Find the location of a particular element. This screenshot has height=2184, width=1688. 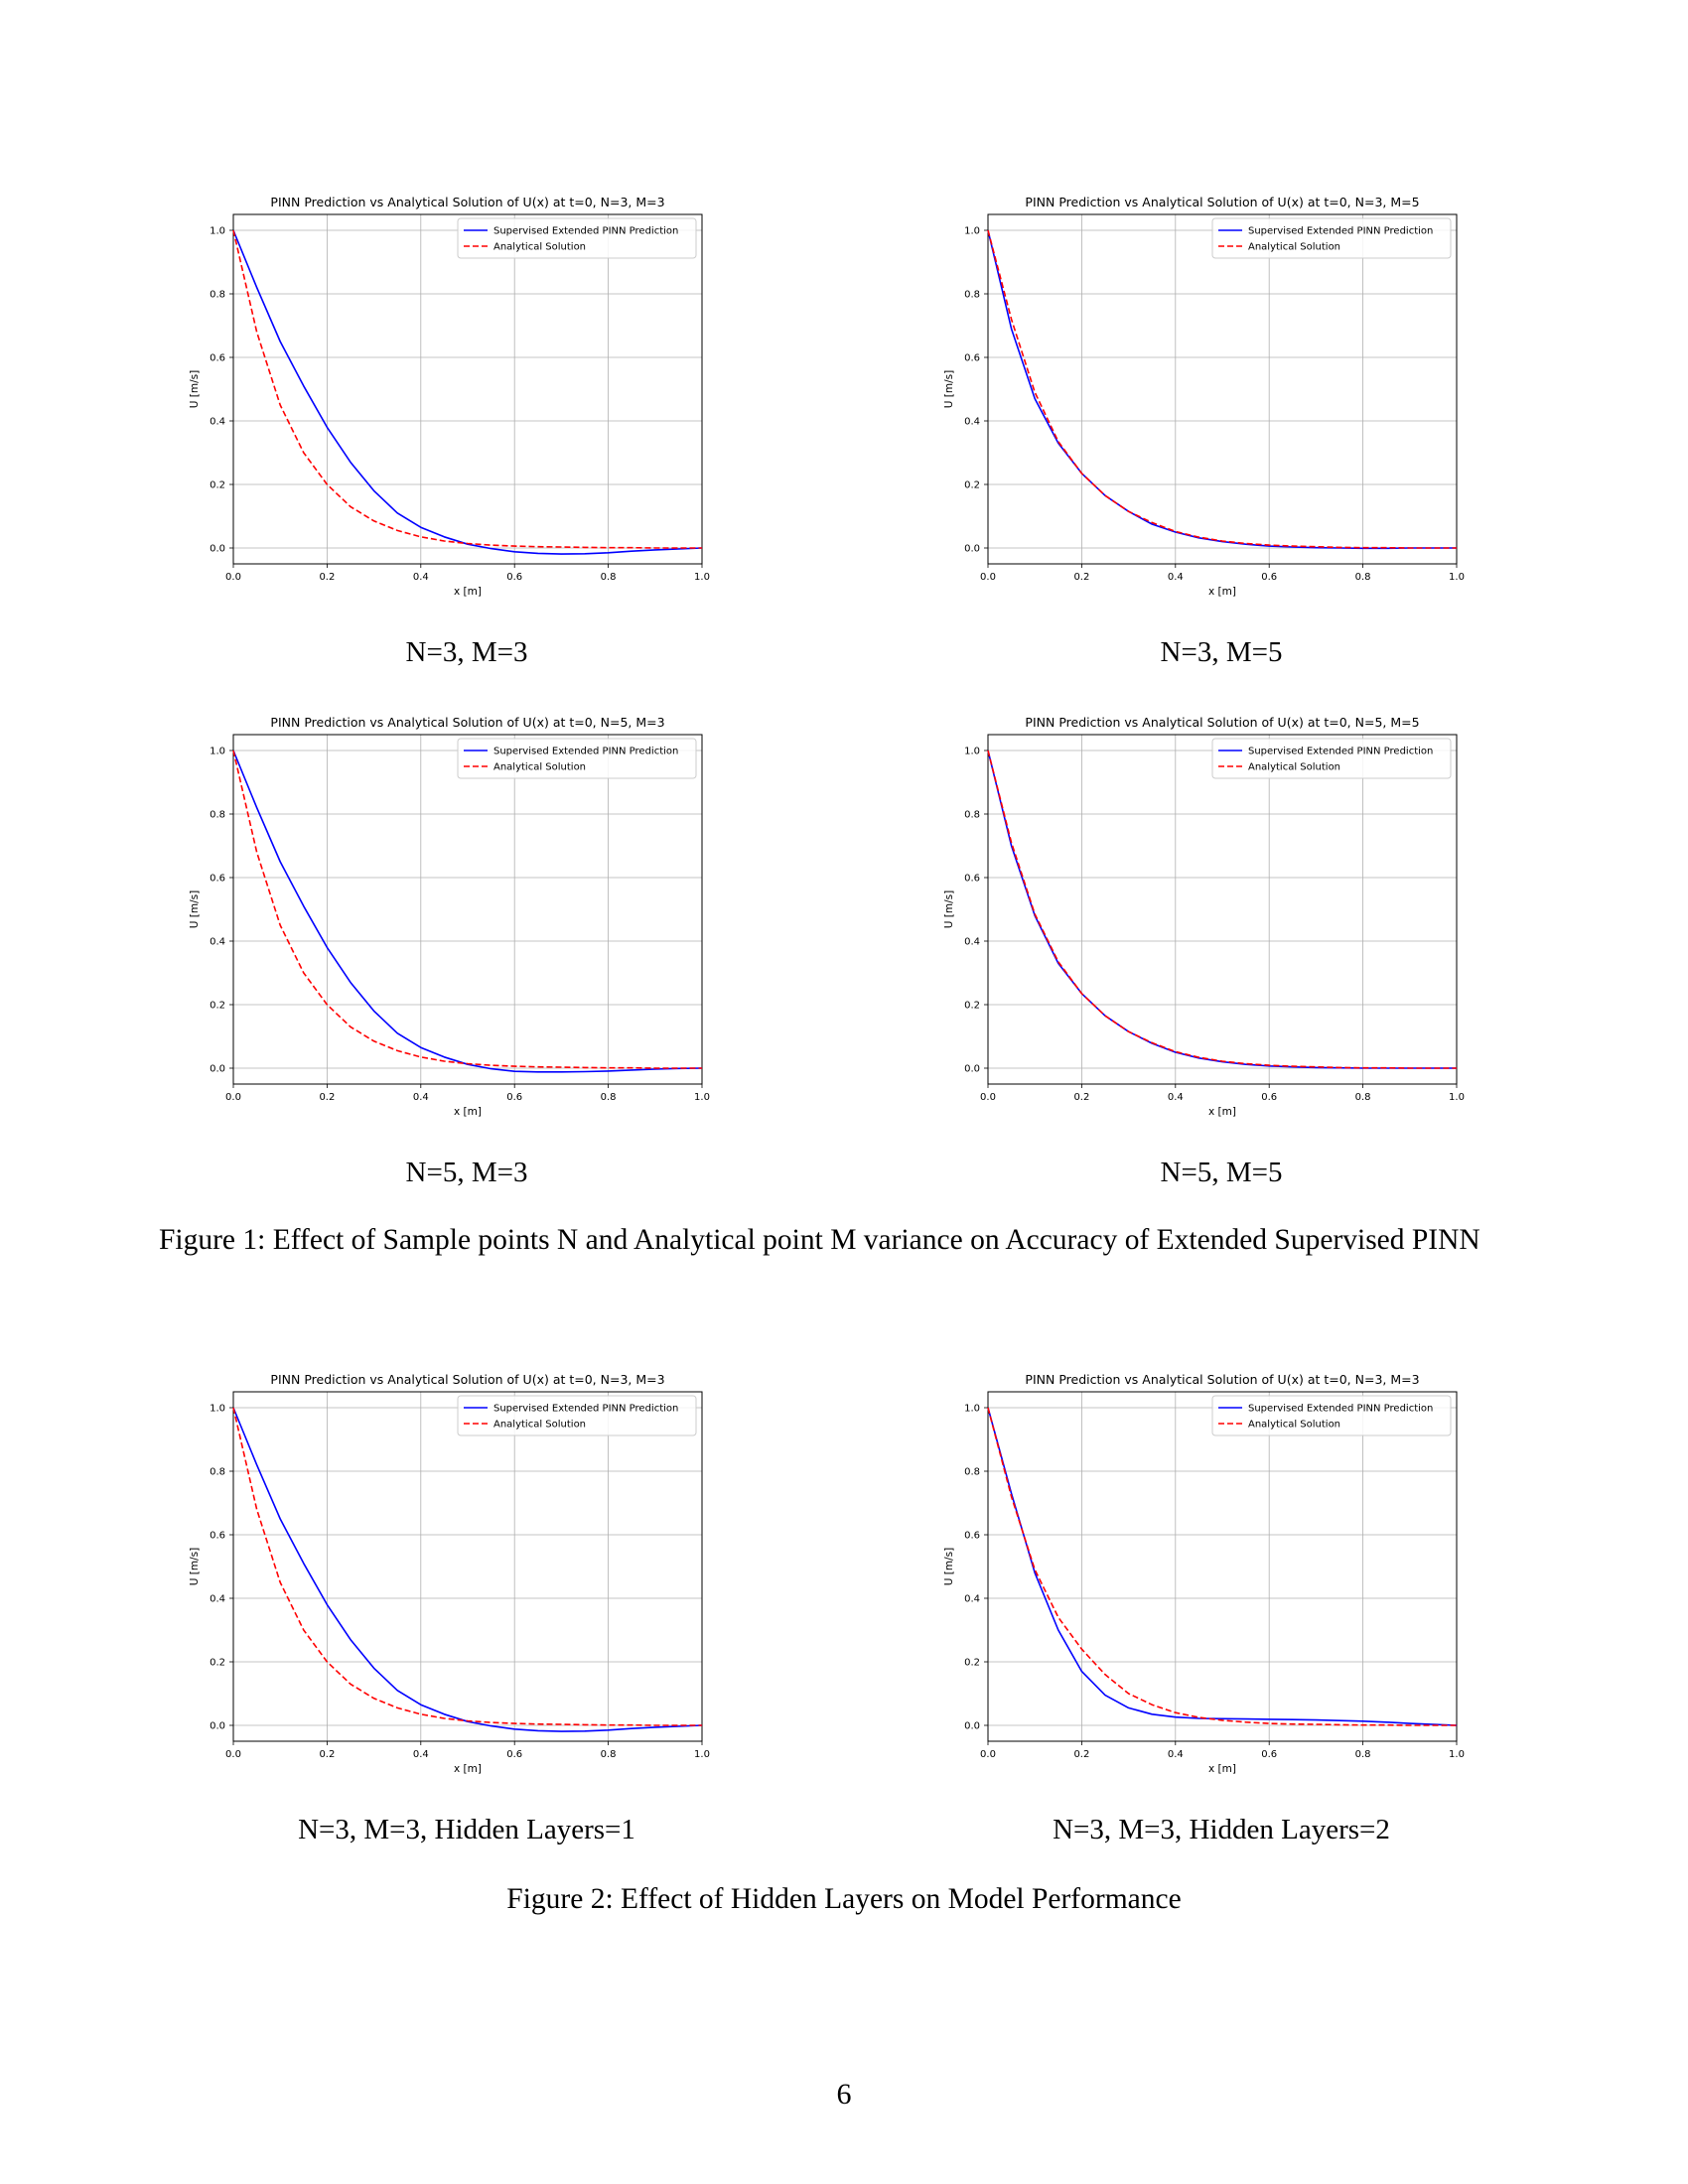

figure-label: Figure 1: is located at coordinates (212, 1240).